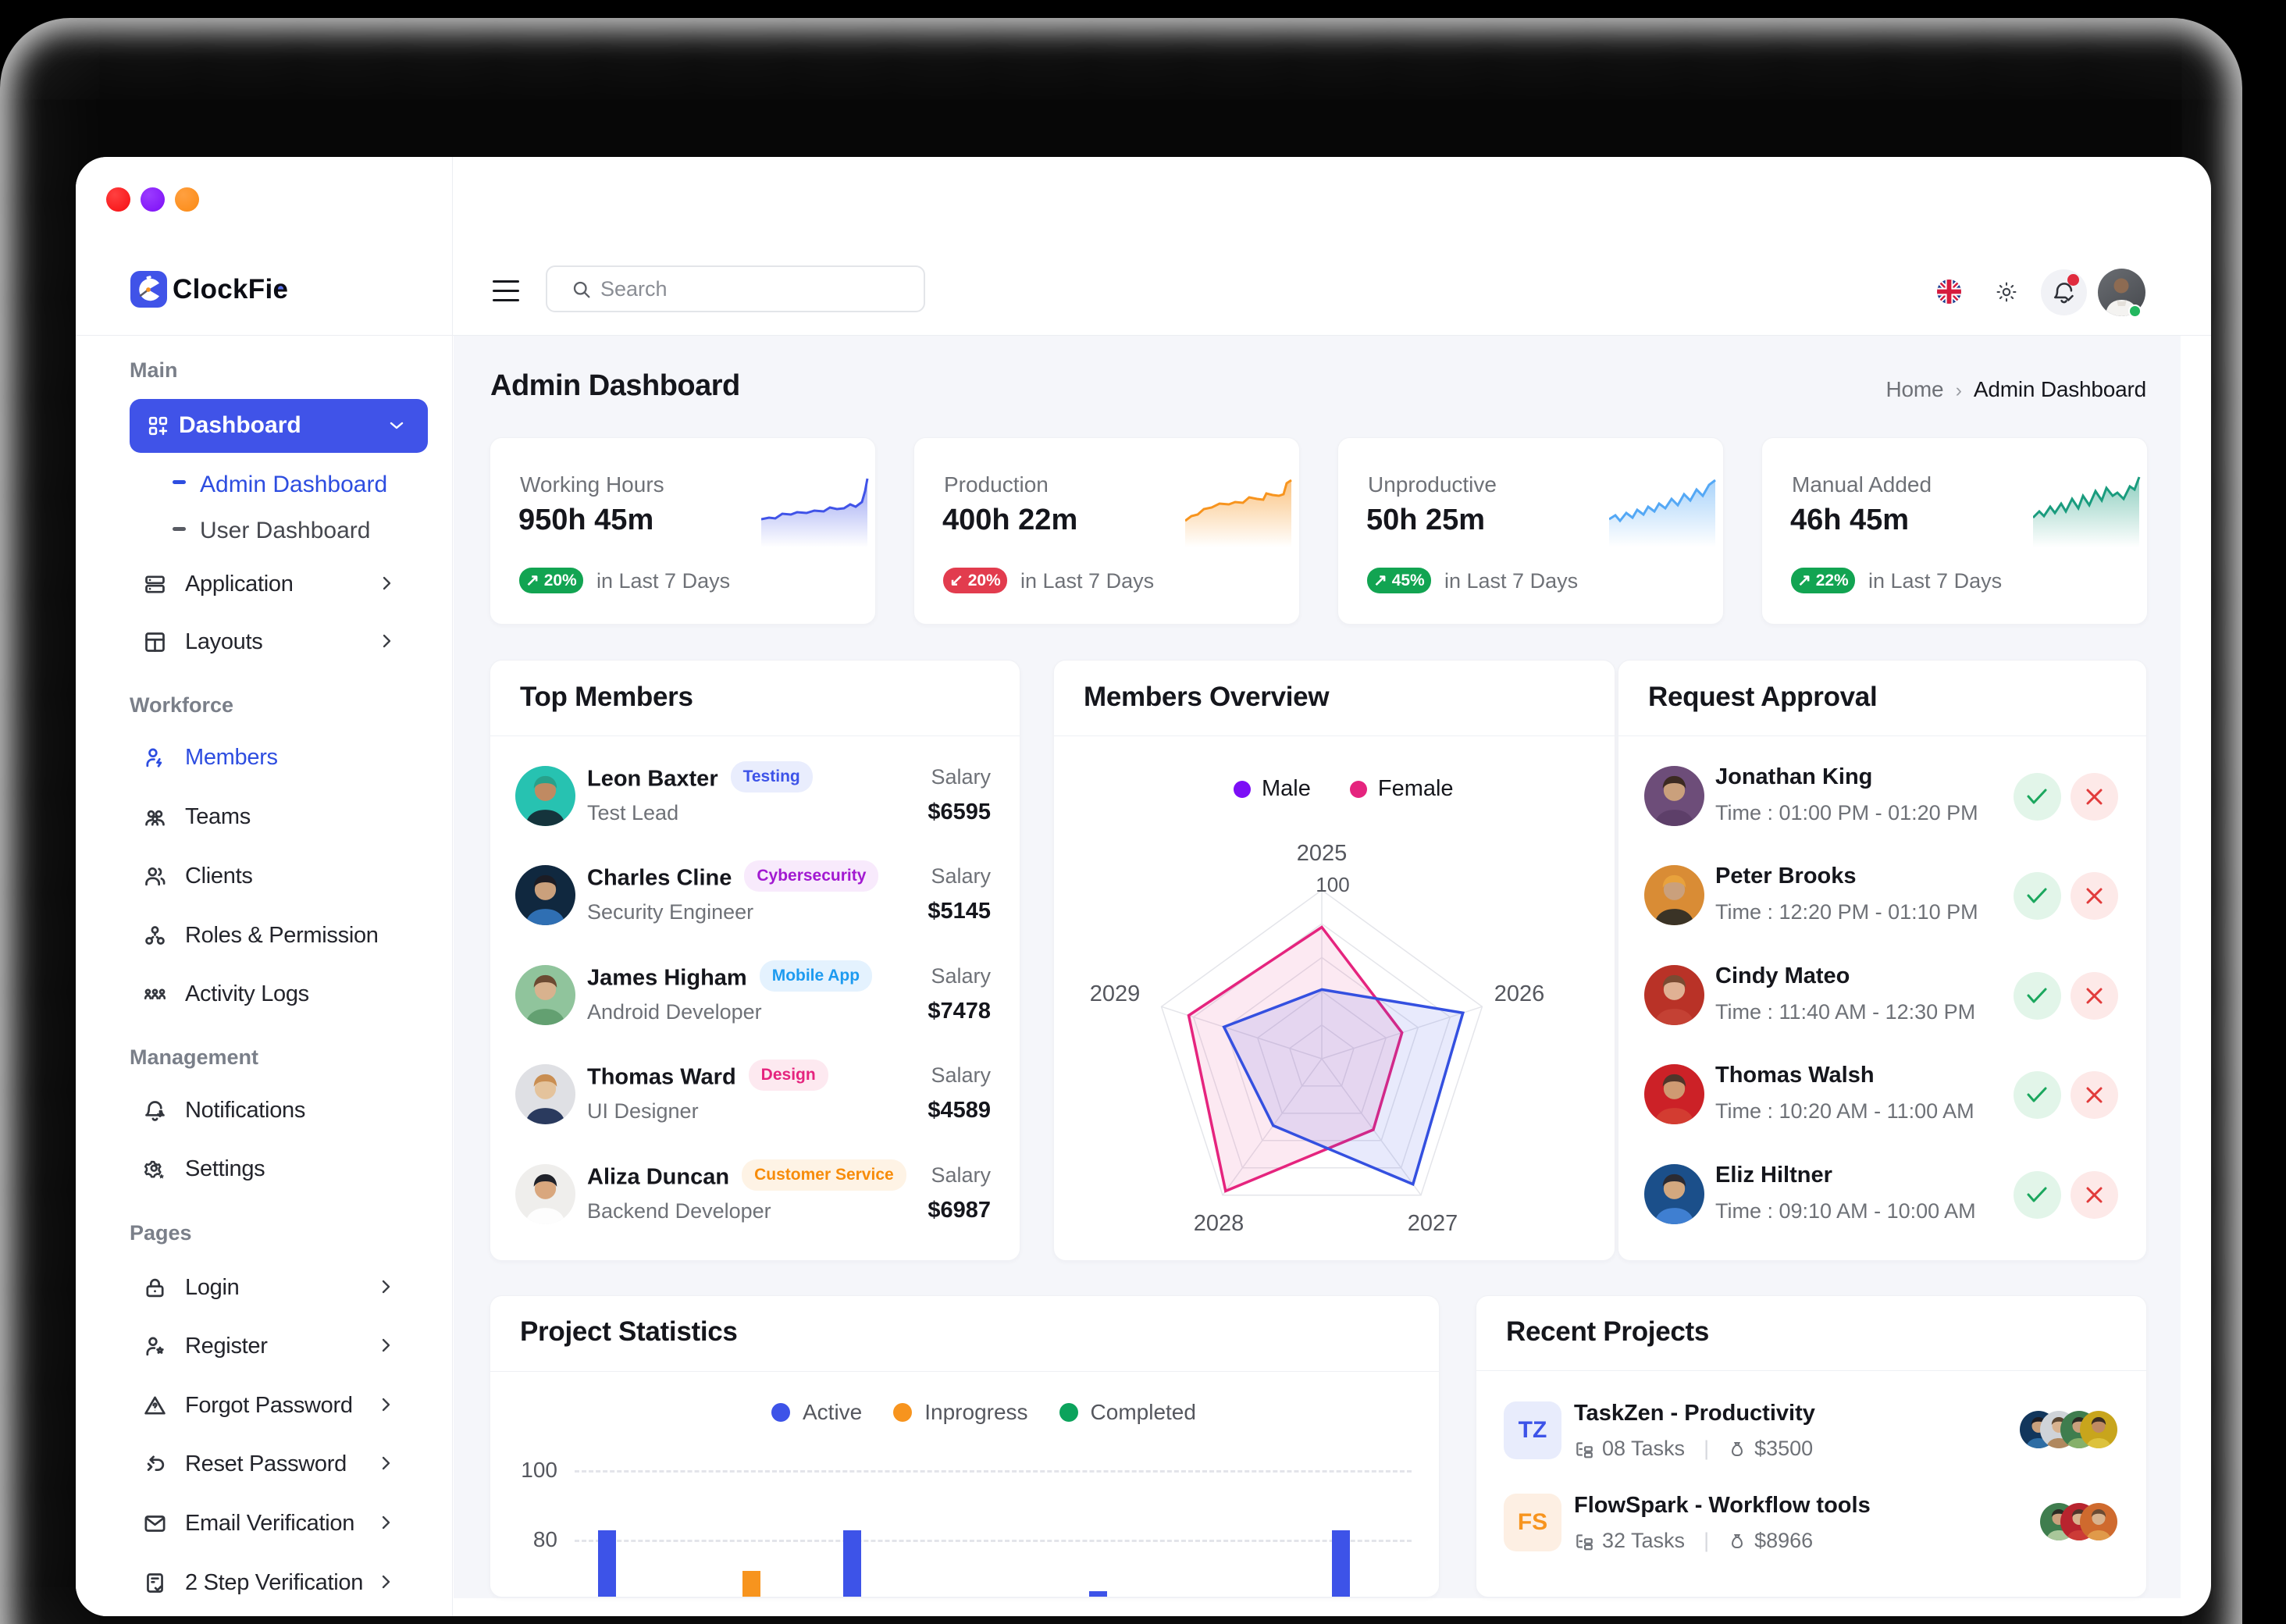 The image size is (2286, 1624). Describe the element at coordinates (1115, 993) in the screenshot. I see `svg-text: 2029` at that location.